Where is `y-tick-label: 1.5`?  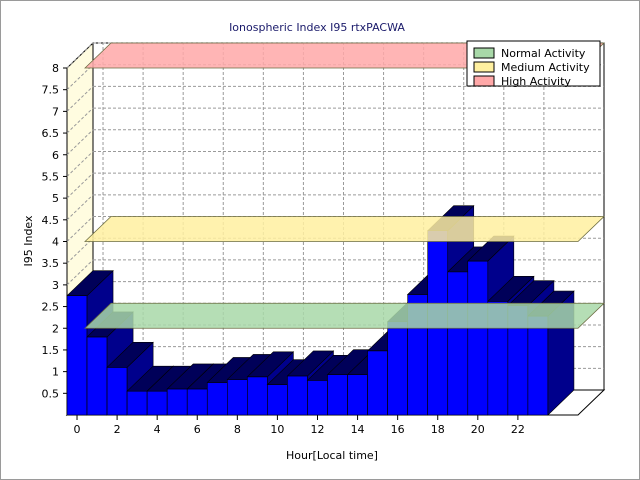
y-tick-label: 1.5 is located at coordinates (51, 350).